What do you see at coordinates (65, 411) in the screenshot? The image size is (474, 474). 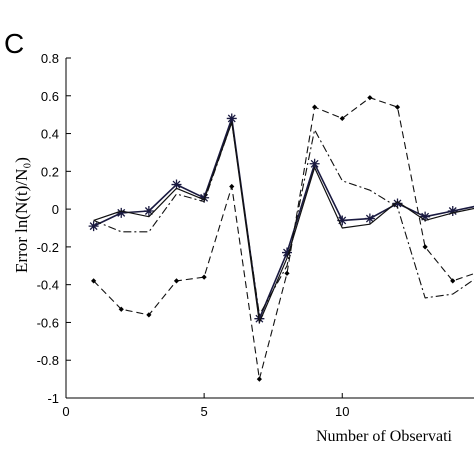 I see `x-tick-label-0: 0` at bounding box center [65, 411].